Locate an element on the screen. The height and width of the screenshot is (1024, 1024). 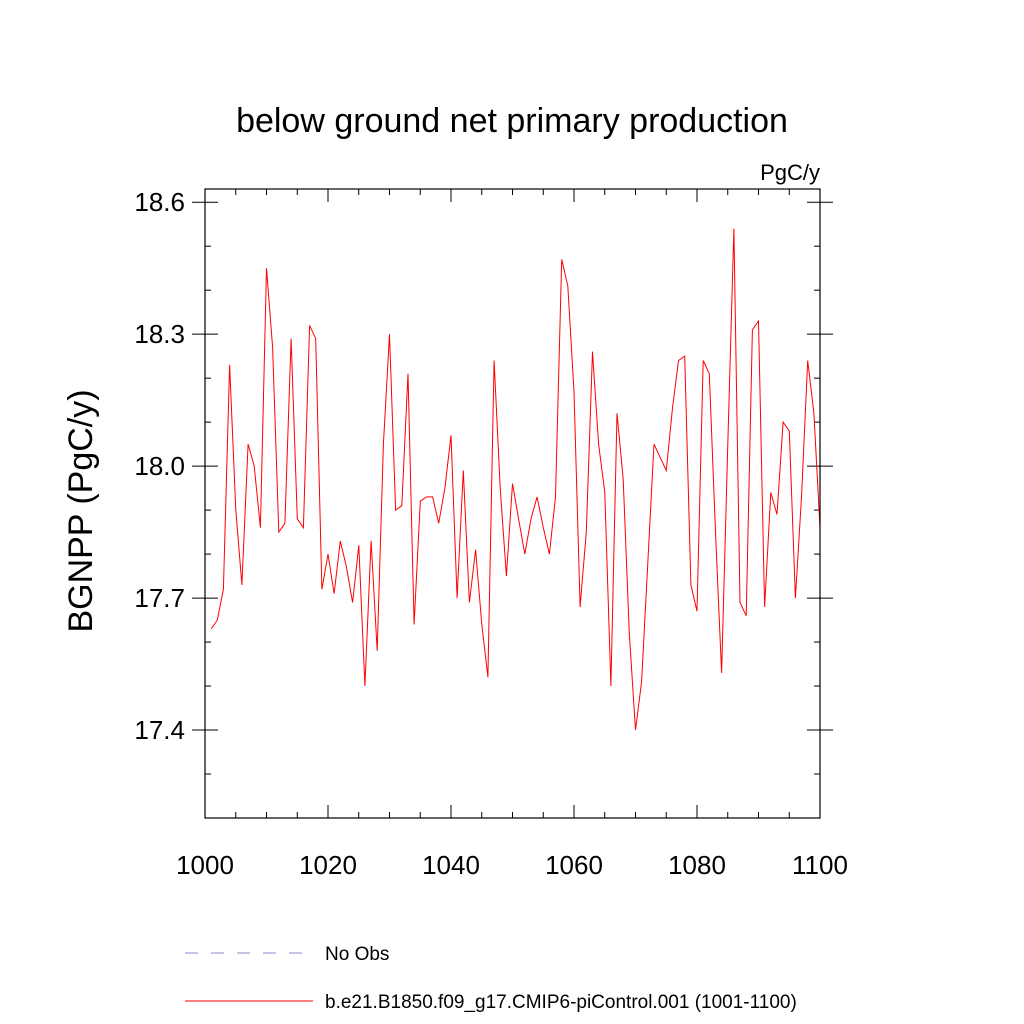
y-axis-label: BGNPP (PgC/y) is located at coordinates (81, 510).